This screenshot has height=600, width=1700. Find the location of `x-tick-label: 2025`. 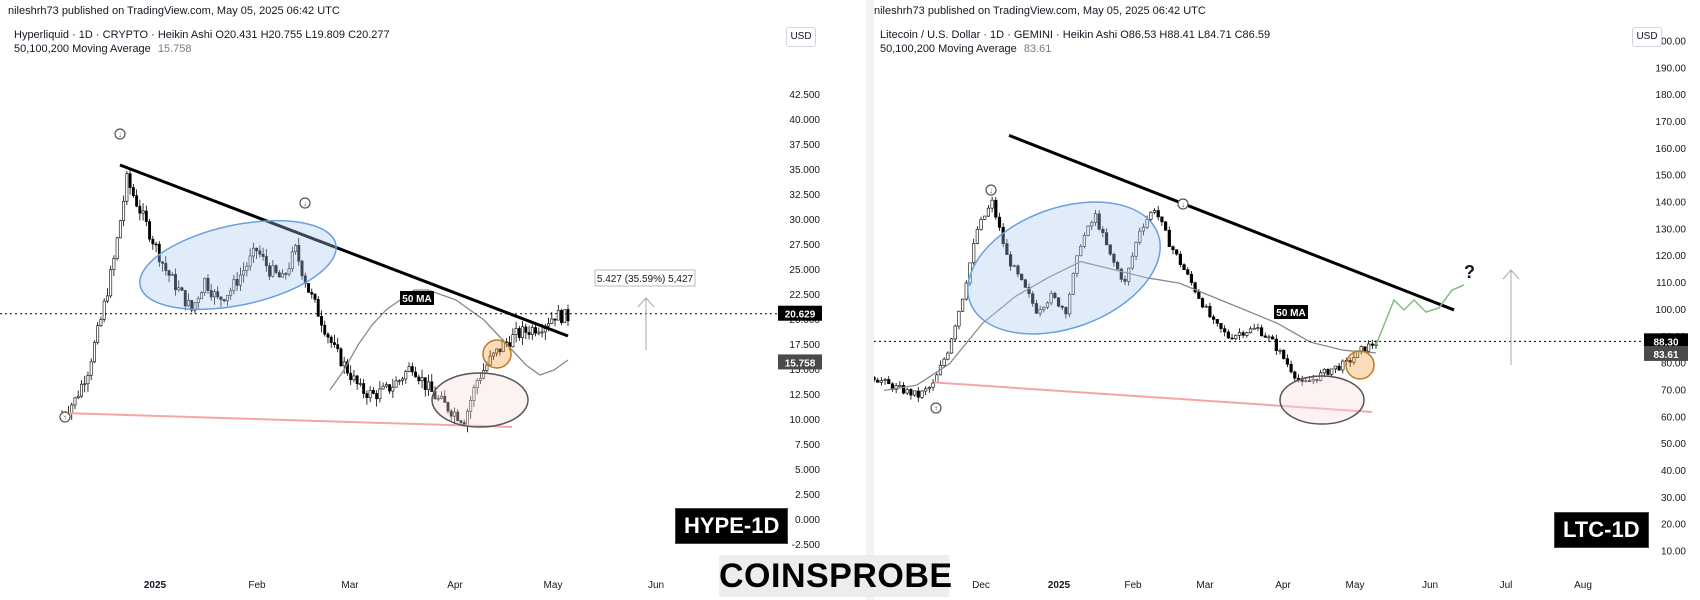

x-tick-label: 2025 is located at coordinates (155, 585).